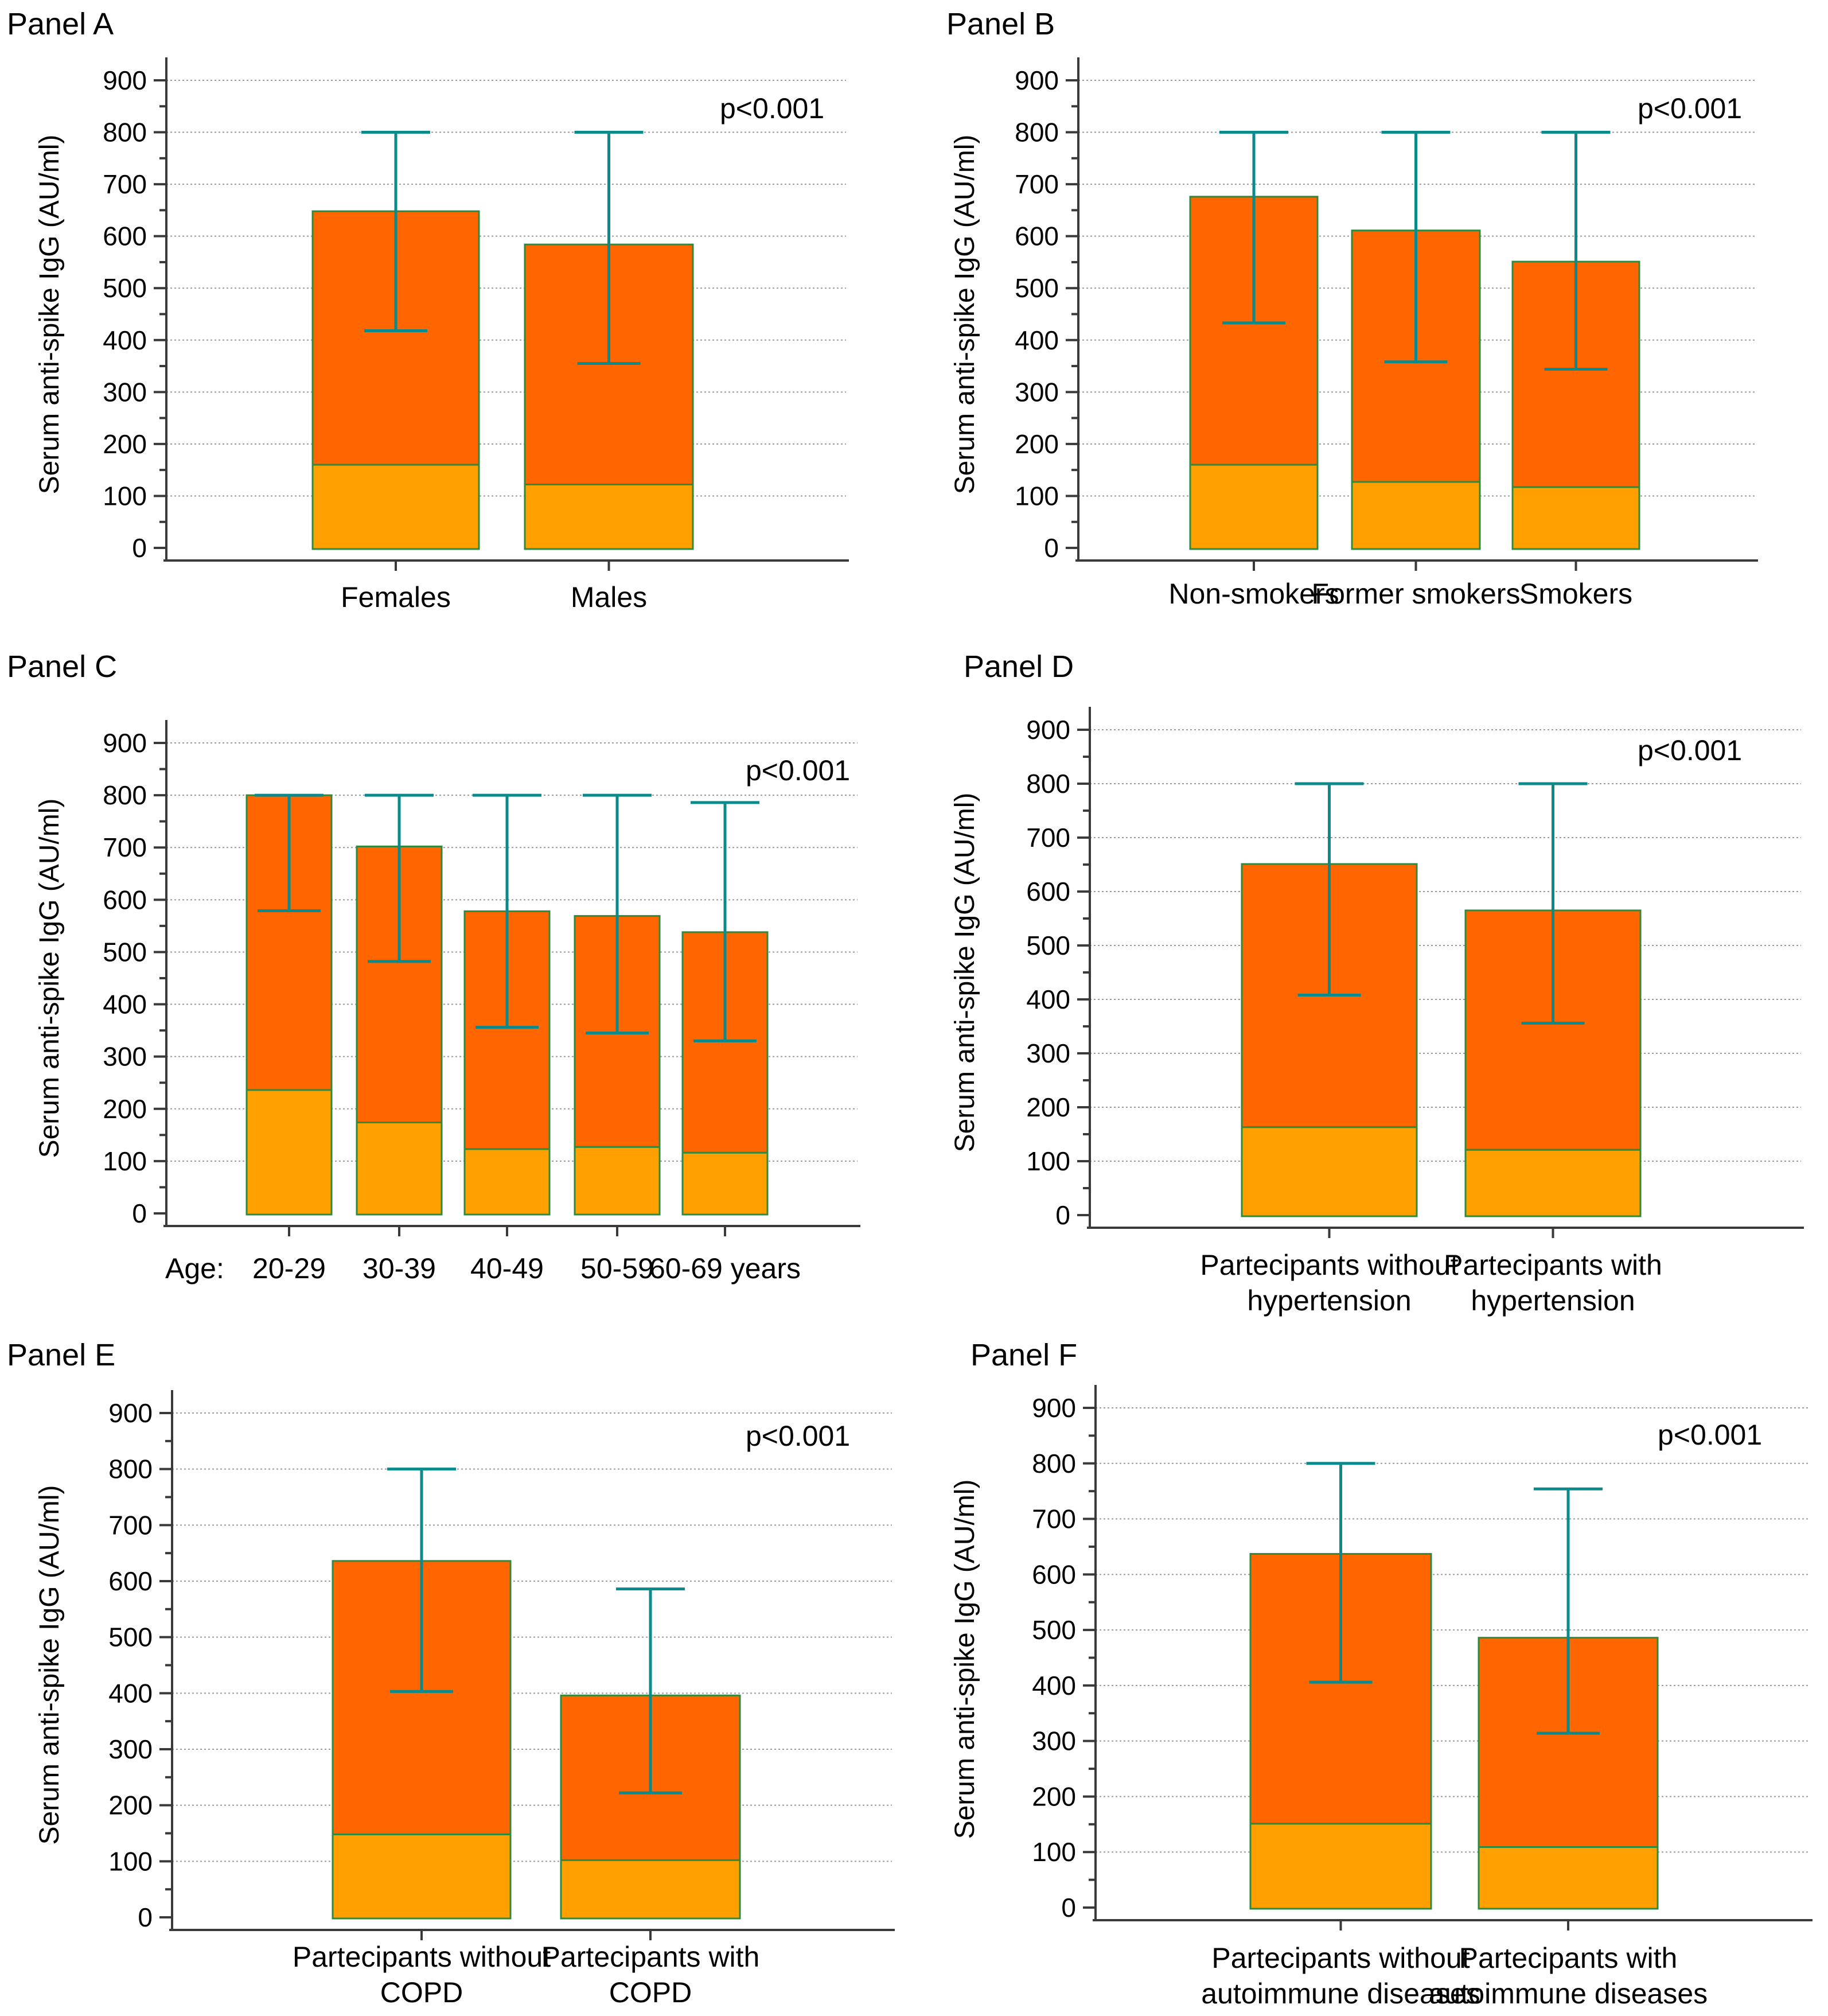  Describe the element at coordinates (507, 1268) in the screenshot. I see `x-category-label: 40-49` at that location.